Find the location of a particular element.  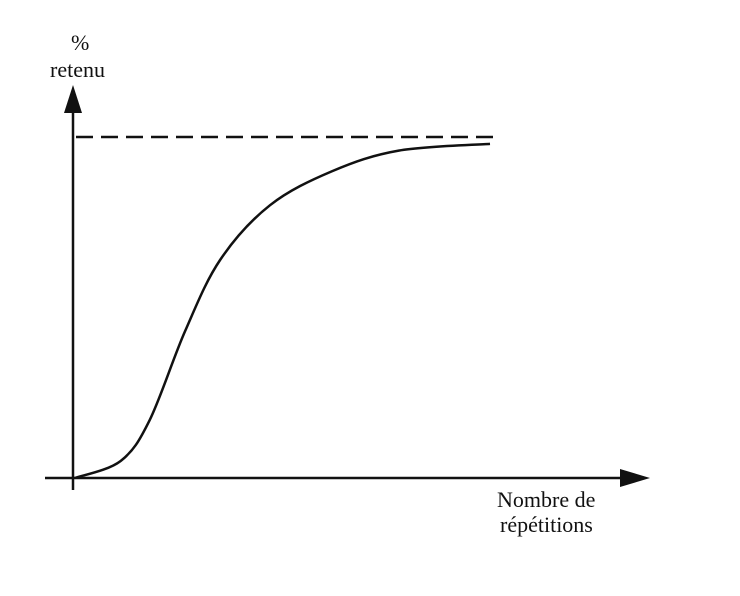

x-axis-label-line1: Nombre de is located at coordinates (546, 499).